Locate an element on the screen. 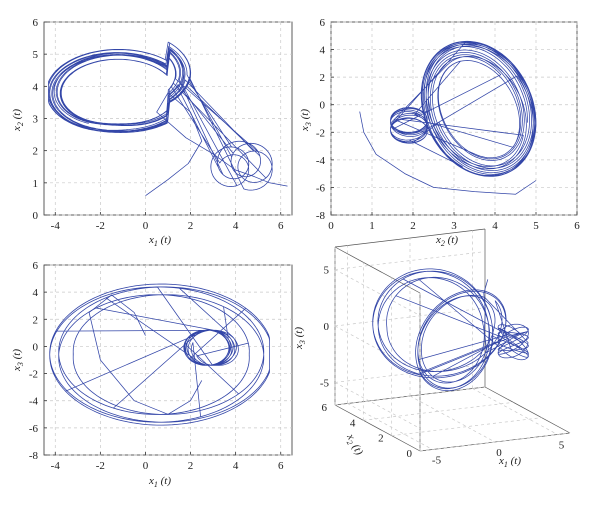 The image size is (600, 506). x3-tick-label: 5 is located at coordinates (327, 271).